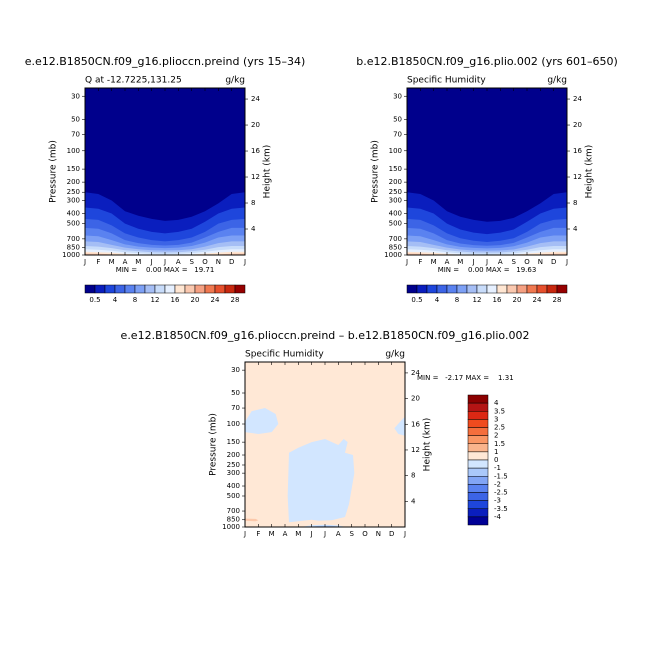  I want to click on colorbar-label: 0, so click(496, 460).